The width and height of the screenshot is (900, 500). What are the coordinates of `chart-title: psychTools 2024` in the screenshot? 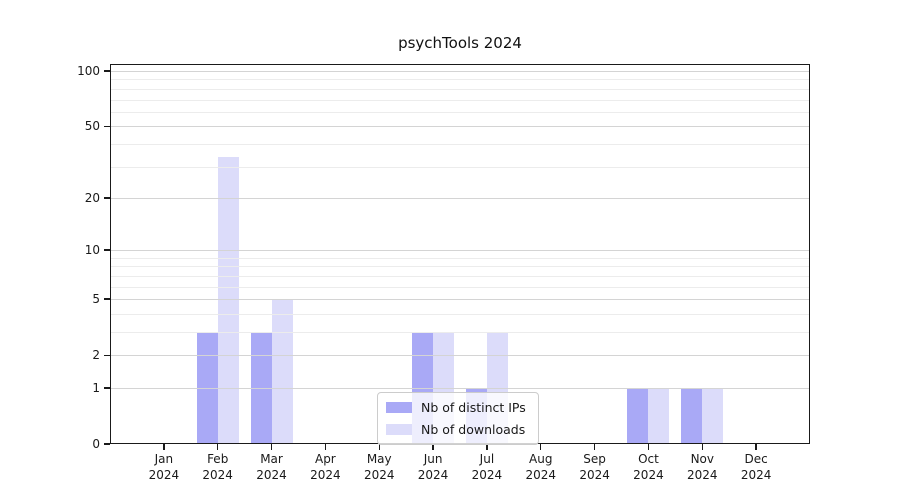 It's located at (460, 43).